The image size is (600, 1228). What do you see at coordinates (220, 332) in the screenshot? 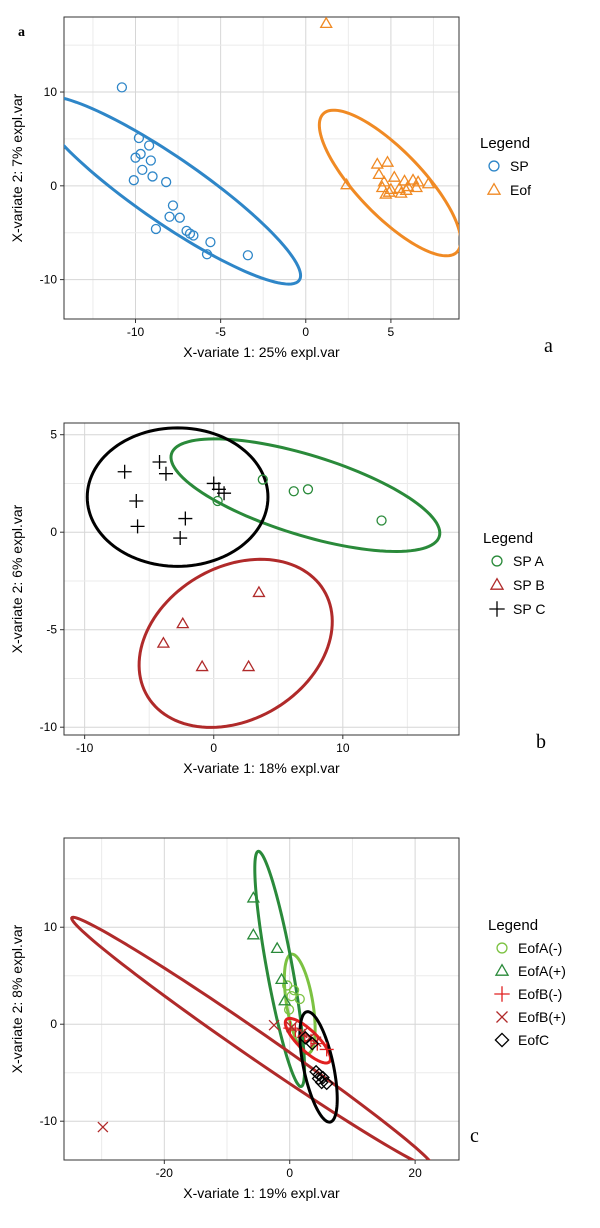
I see `x-tick-label: -5` at bounding box center [220, 332].